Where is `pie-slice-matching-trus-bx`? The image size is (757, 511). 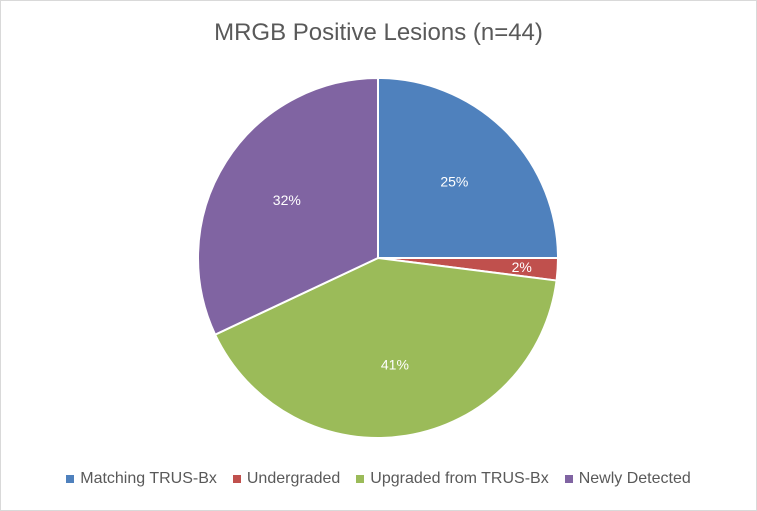
pie-slice-matching-trus-bx is located at coordinates (468, 167).